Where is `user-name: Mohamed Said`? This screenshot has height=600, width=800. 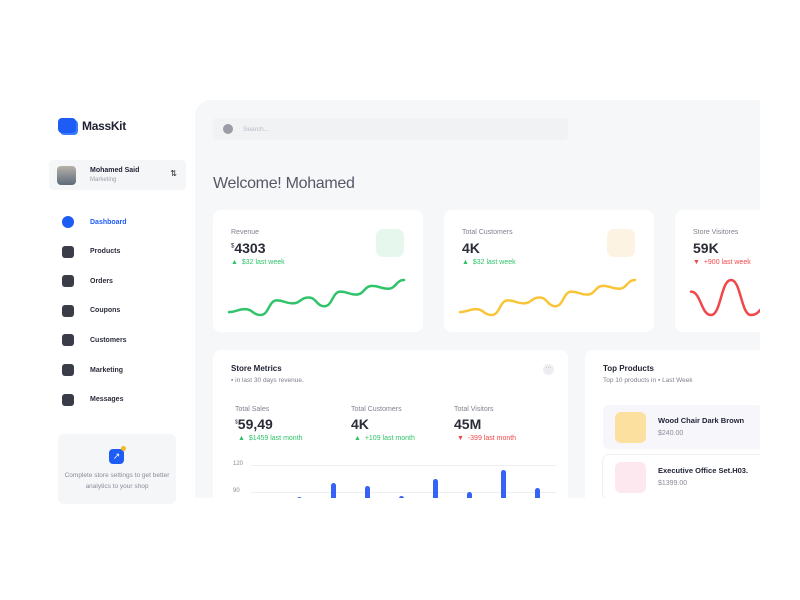
user-name: Mohamed Said is located at coordinates (115, 170).